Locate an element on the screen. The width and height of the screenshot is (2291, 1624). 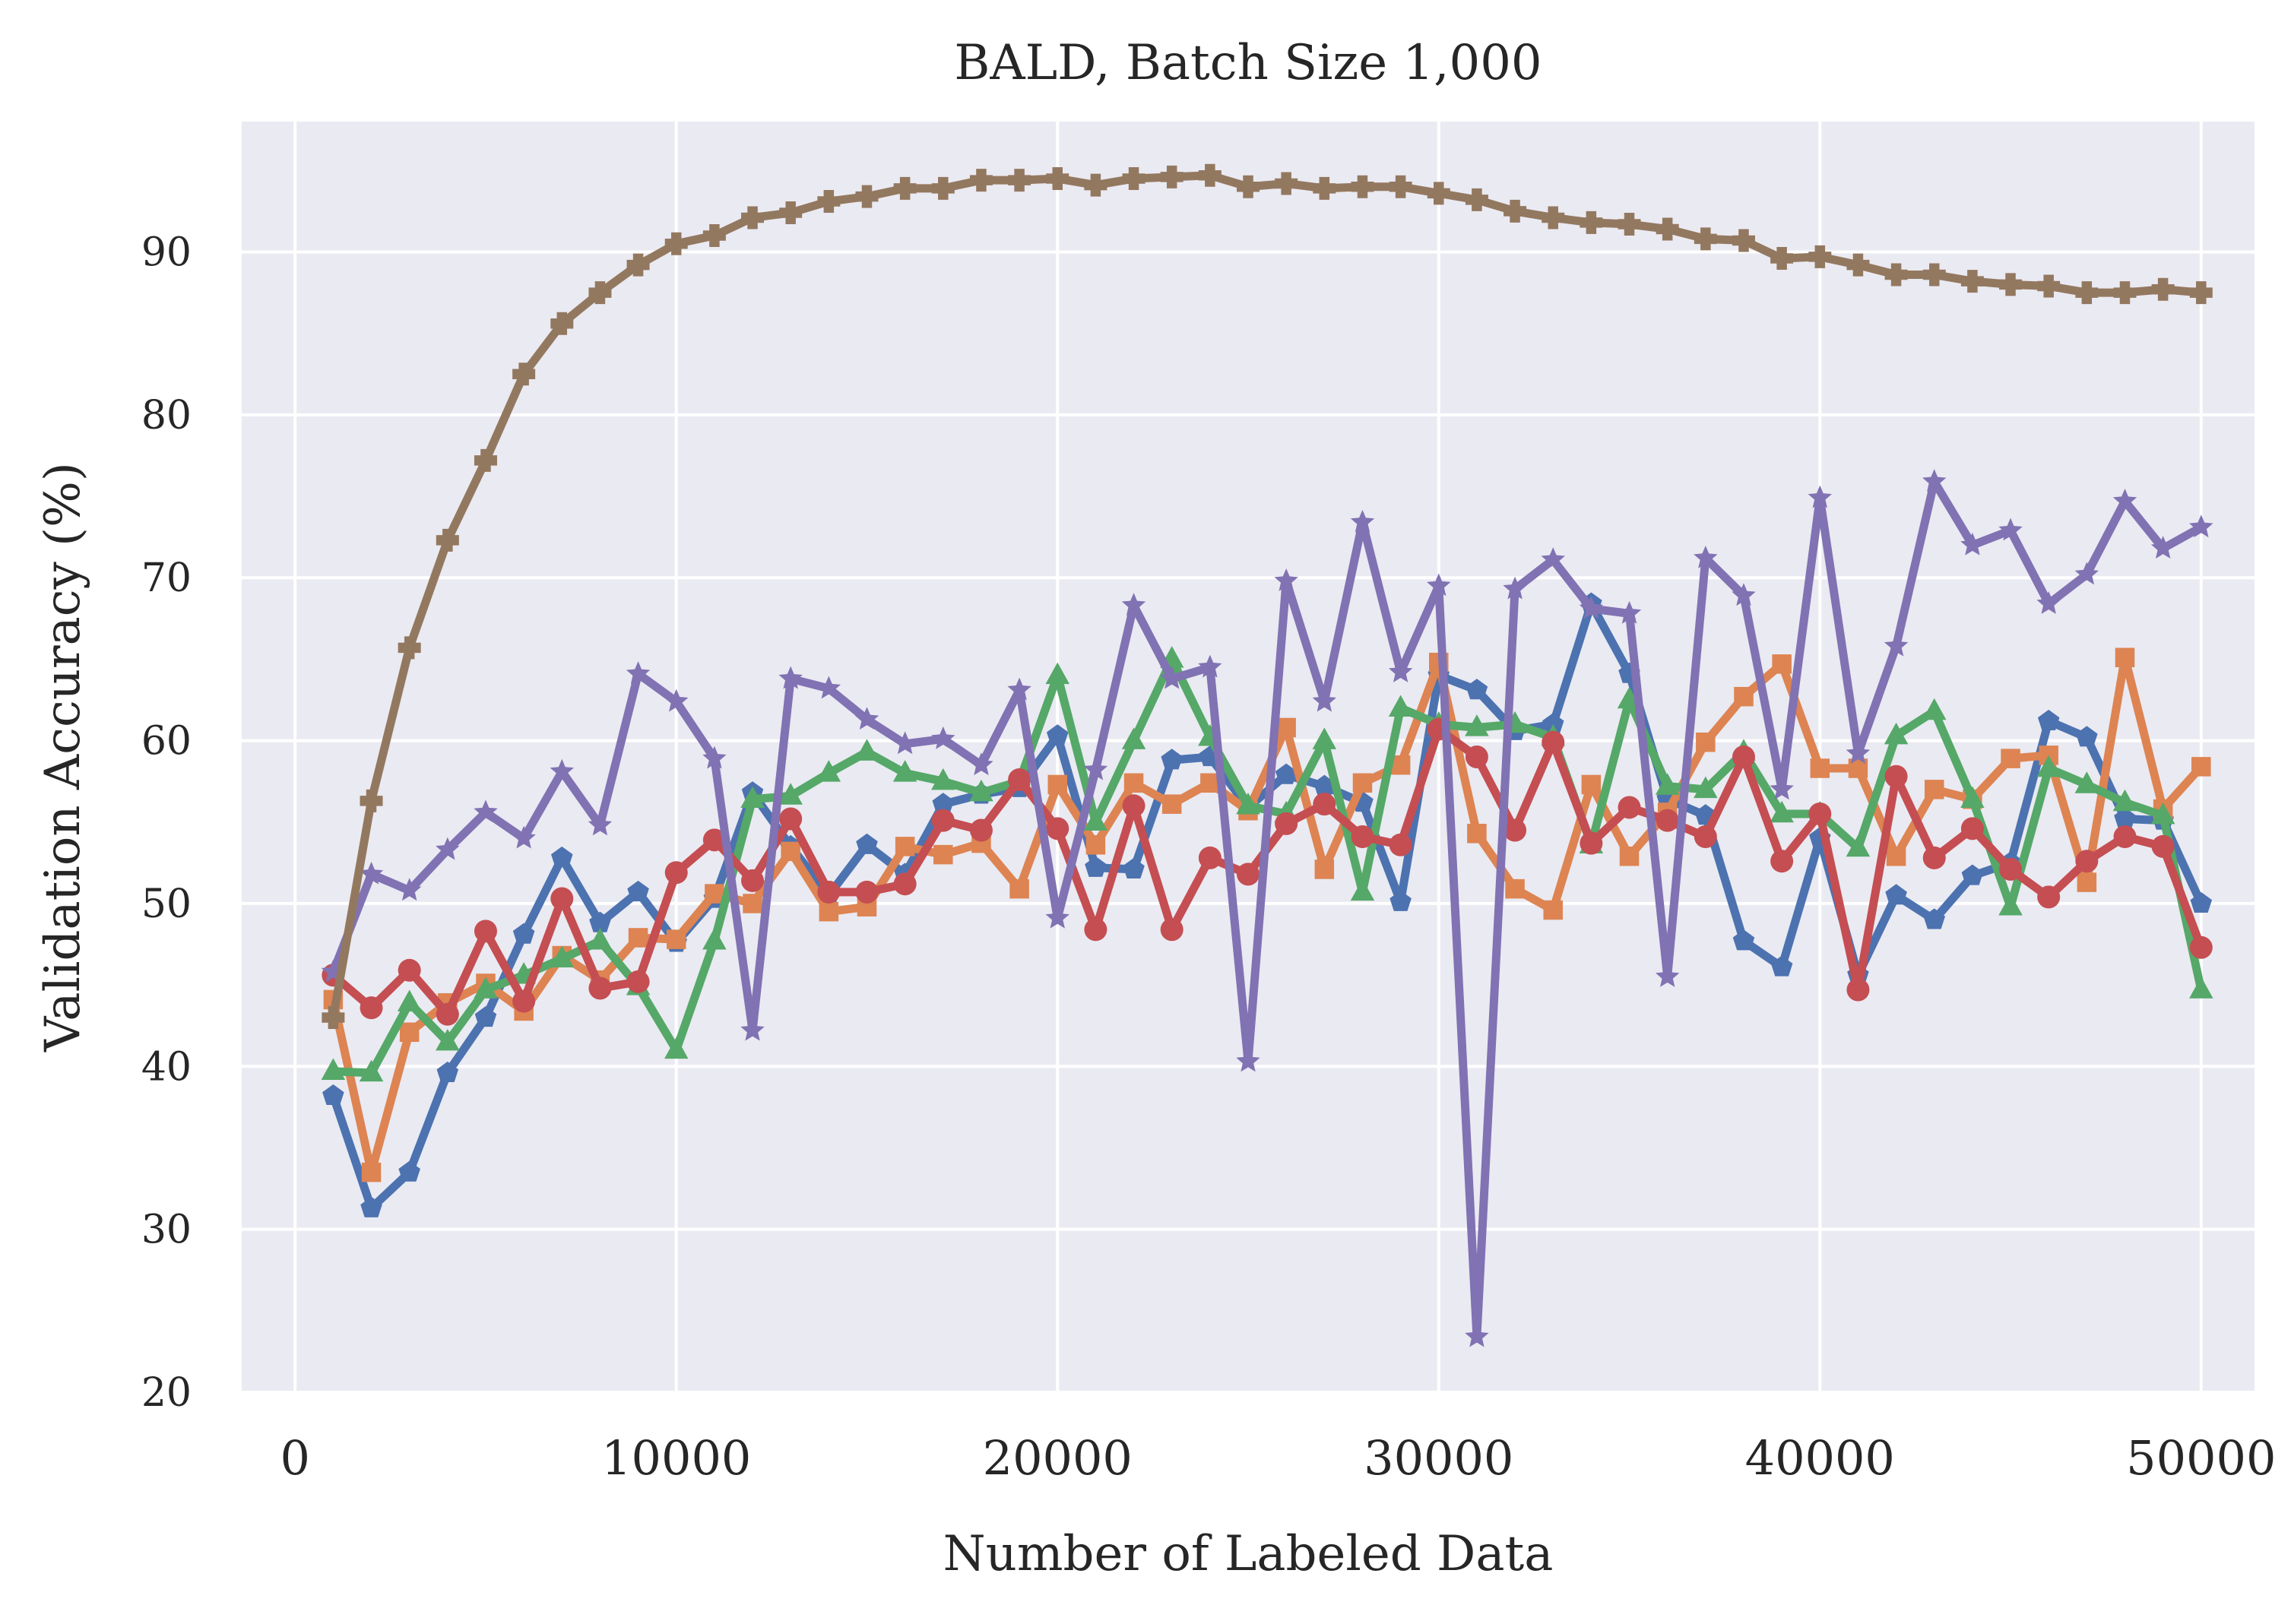
y-tick-label: 60 is located at coordinates (167, 742).